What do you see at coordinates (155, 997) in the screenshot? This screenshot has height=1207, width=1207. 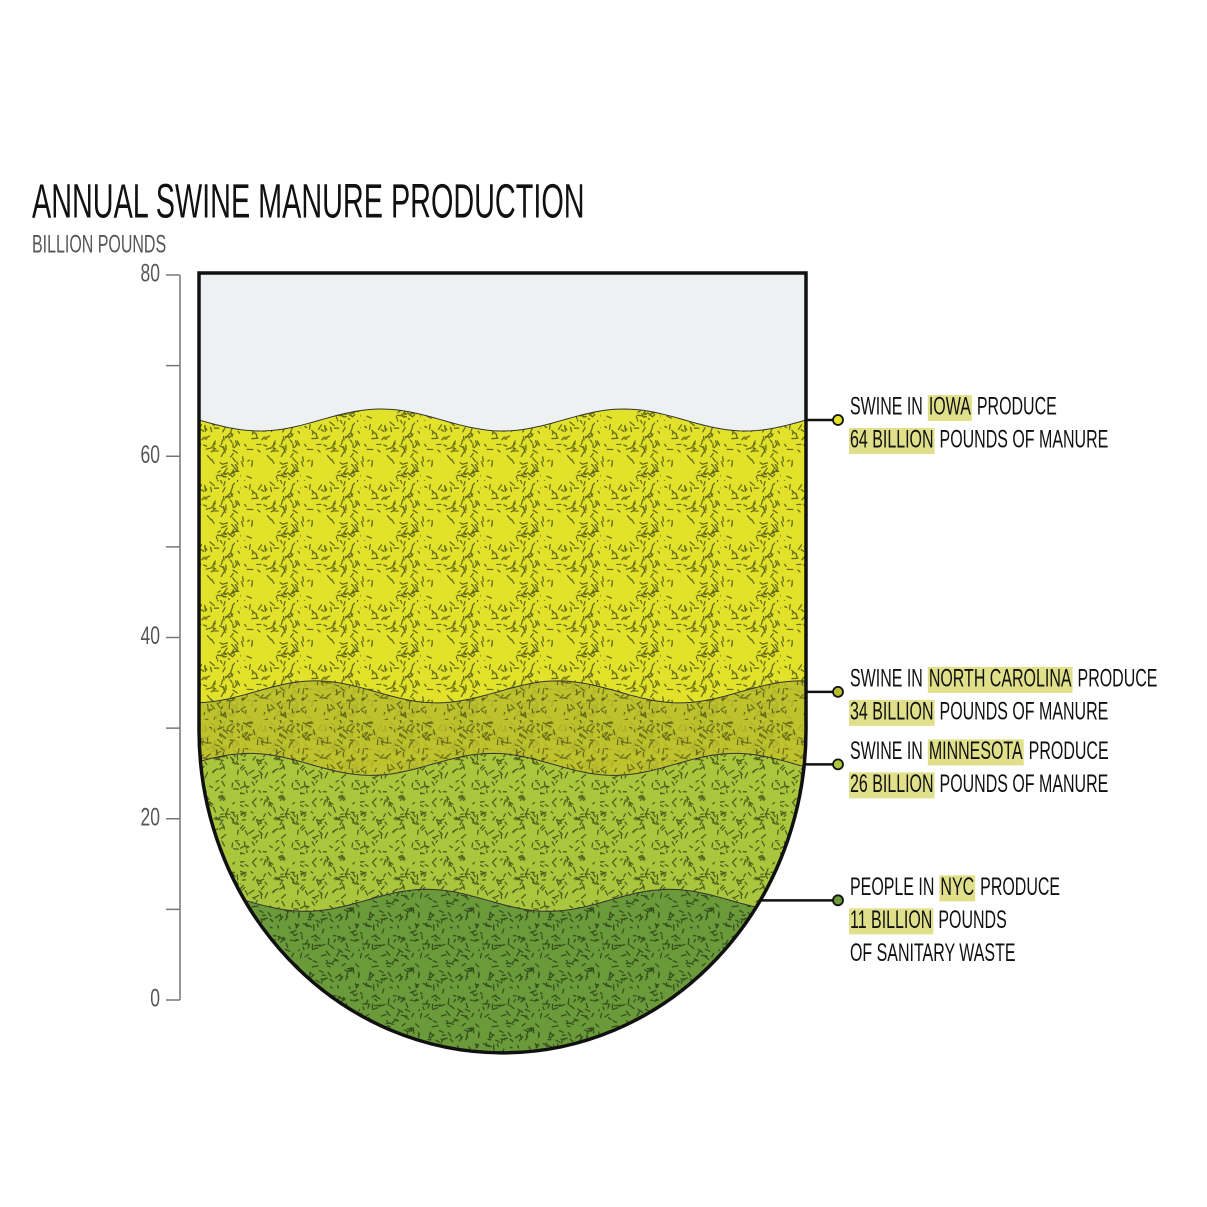 I see `y-tick-label: 0` at bounding box center [155, 997].